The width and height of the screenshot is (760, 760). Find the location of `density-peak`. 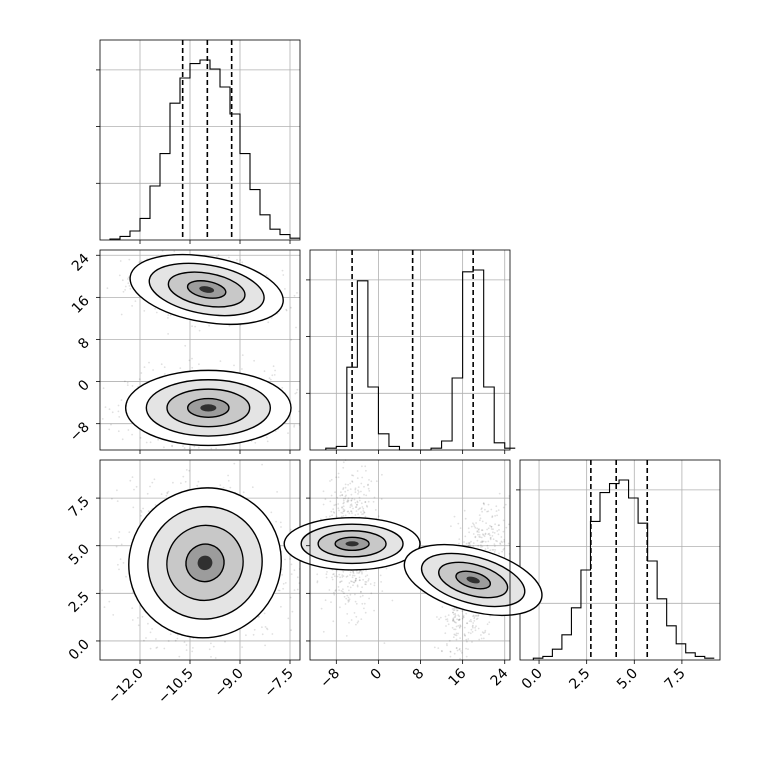

density-peak is located at coordinates (208, 408).